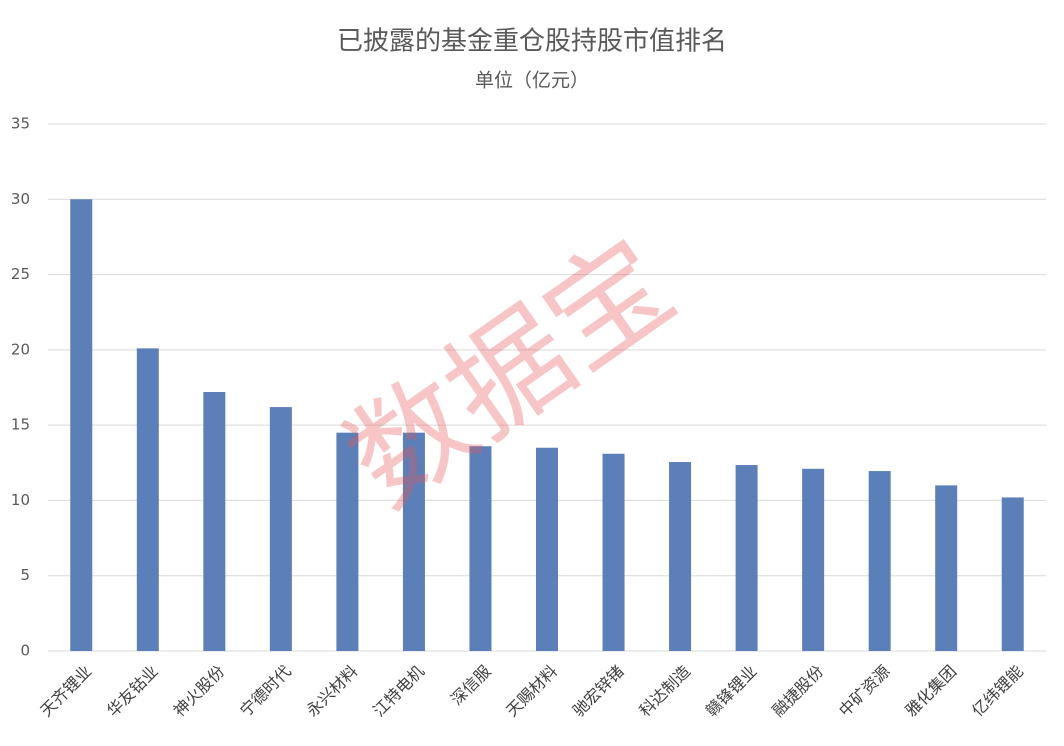 This screenshot has height=746, width=1064. Describe the element at coordinates (664, 691) in the screenshot. I see `x-tick-label: 科达制造` at that location.